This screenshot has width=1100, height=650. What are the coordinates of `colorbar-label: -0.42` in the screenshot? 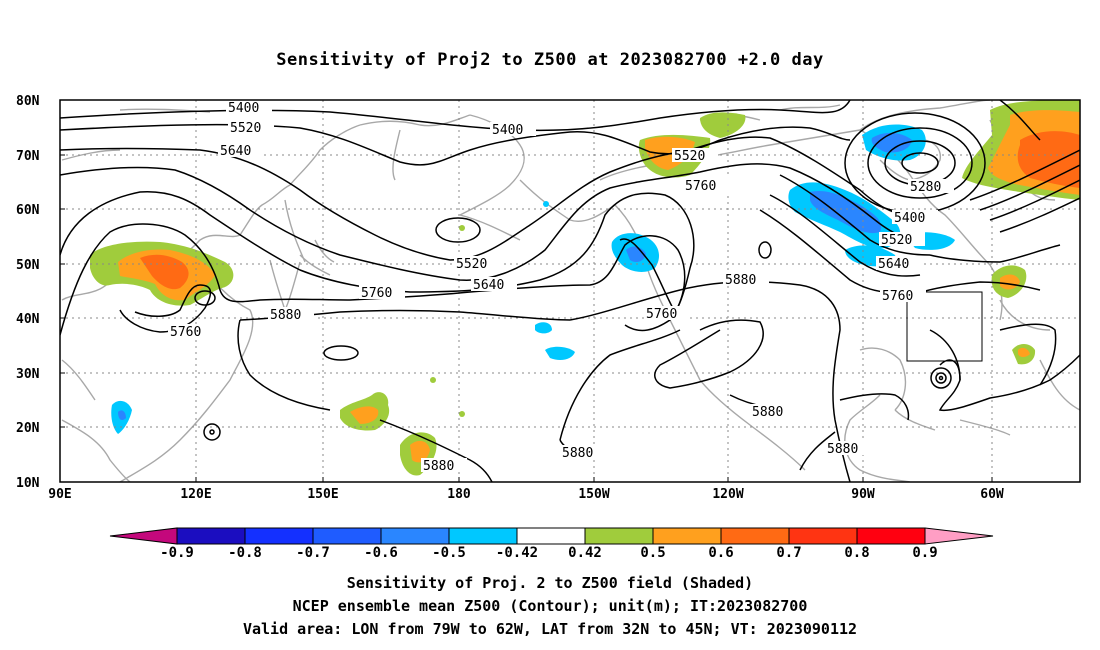 It's located at (517, 553).